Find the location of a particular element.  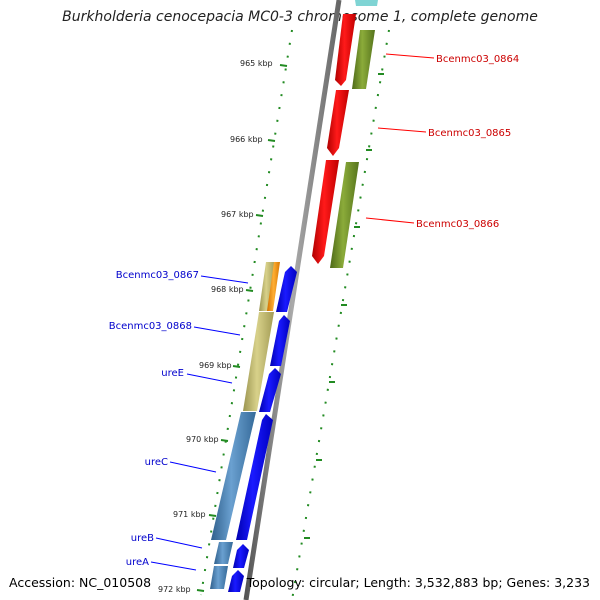

gene-label-ureC: ureC is located at coordinates (156, 462).